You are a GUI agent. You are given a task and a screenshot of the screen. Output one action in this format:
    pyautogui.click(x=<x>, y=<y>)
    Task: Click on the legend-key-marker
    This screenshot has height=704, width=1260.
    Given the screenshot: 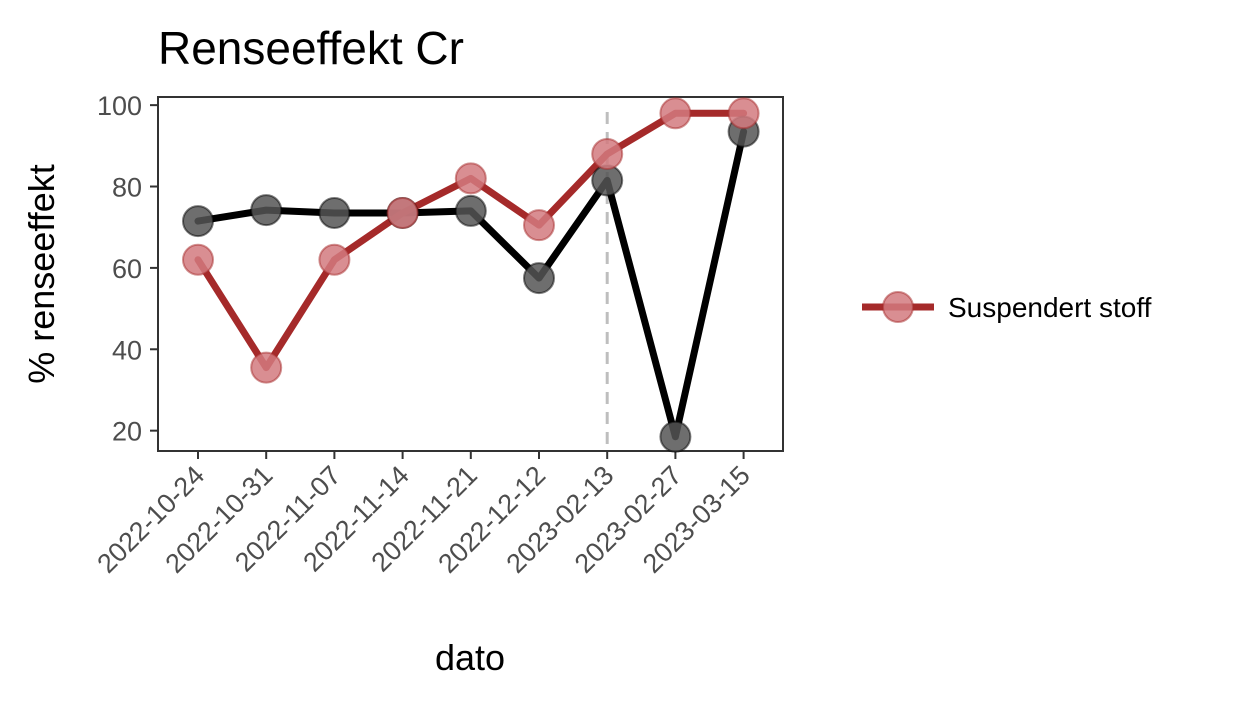 What is the action you would take?
    pyautogui.click(x=898, y=307)
    